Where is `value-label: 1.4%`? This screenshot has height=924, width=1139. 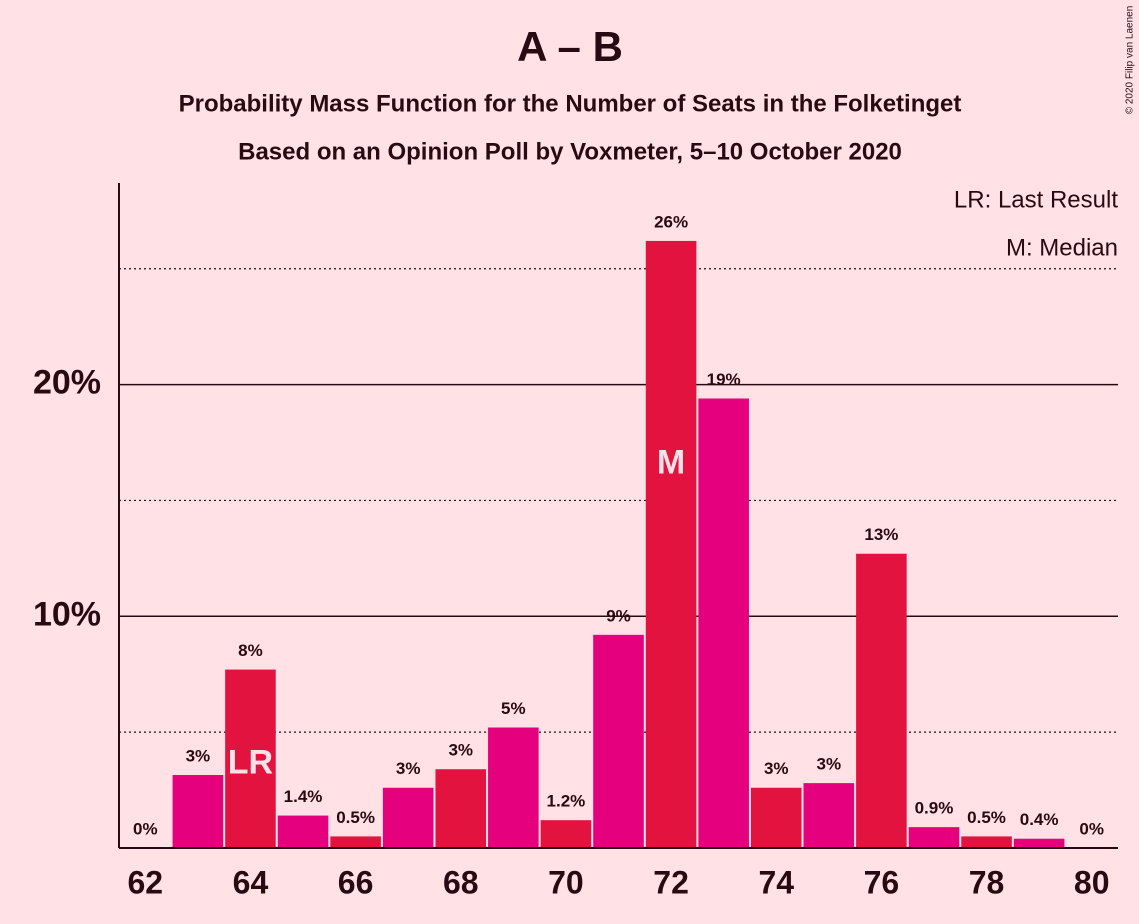 value-label: 1.4% is located at coordinates (303, 796).